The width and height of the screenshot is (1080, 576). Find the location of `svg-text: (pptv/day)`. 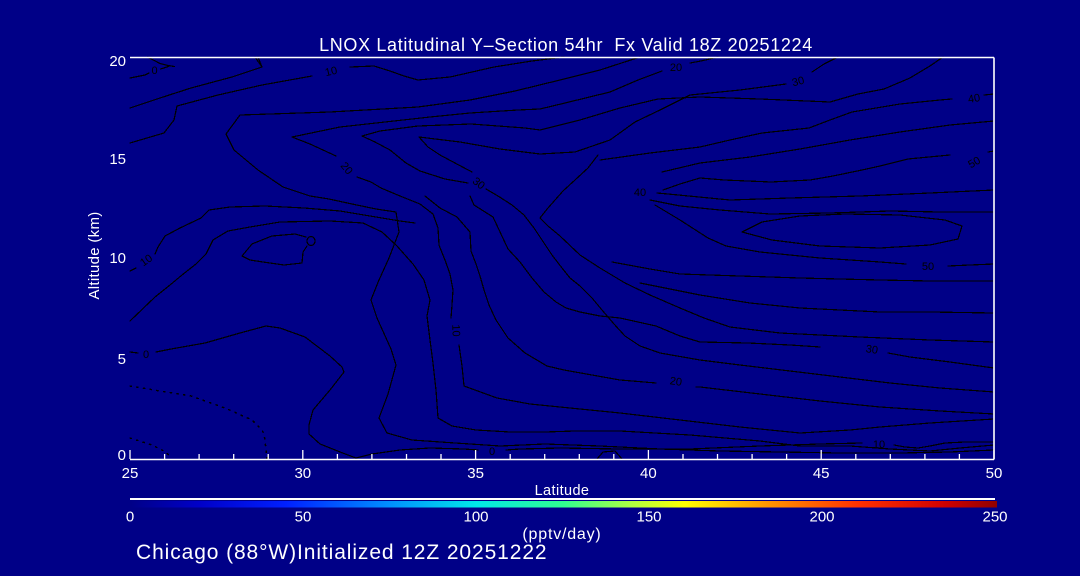

svg-text: (pptv/day) is located at coordinates (561, 534).